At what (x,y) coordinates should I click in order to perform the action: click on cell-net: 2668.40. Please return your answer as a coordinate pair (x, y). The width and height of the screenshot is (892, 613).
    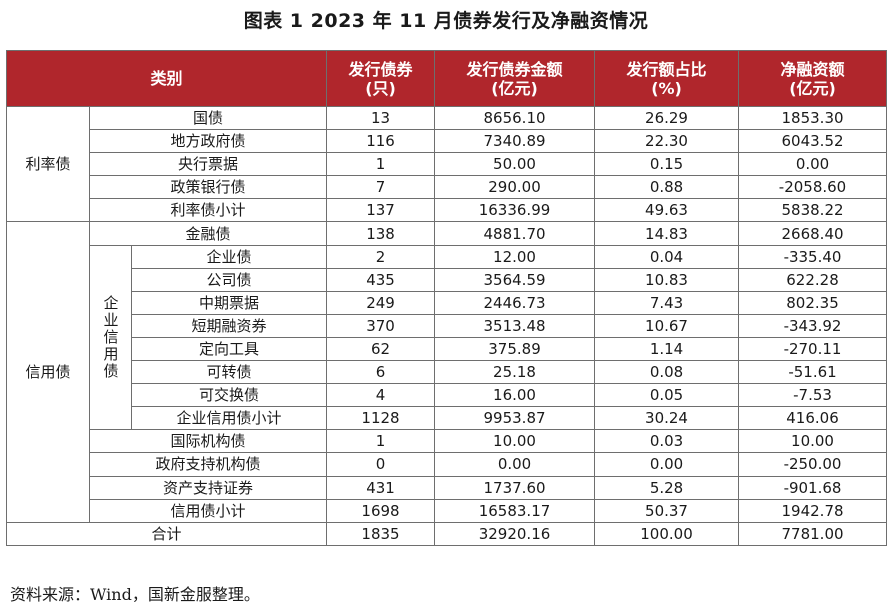
    Looking at the image, I should click on (813, 233).